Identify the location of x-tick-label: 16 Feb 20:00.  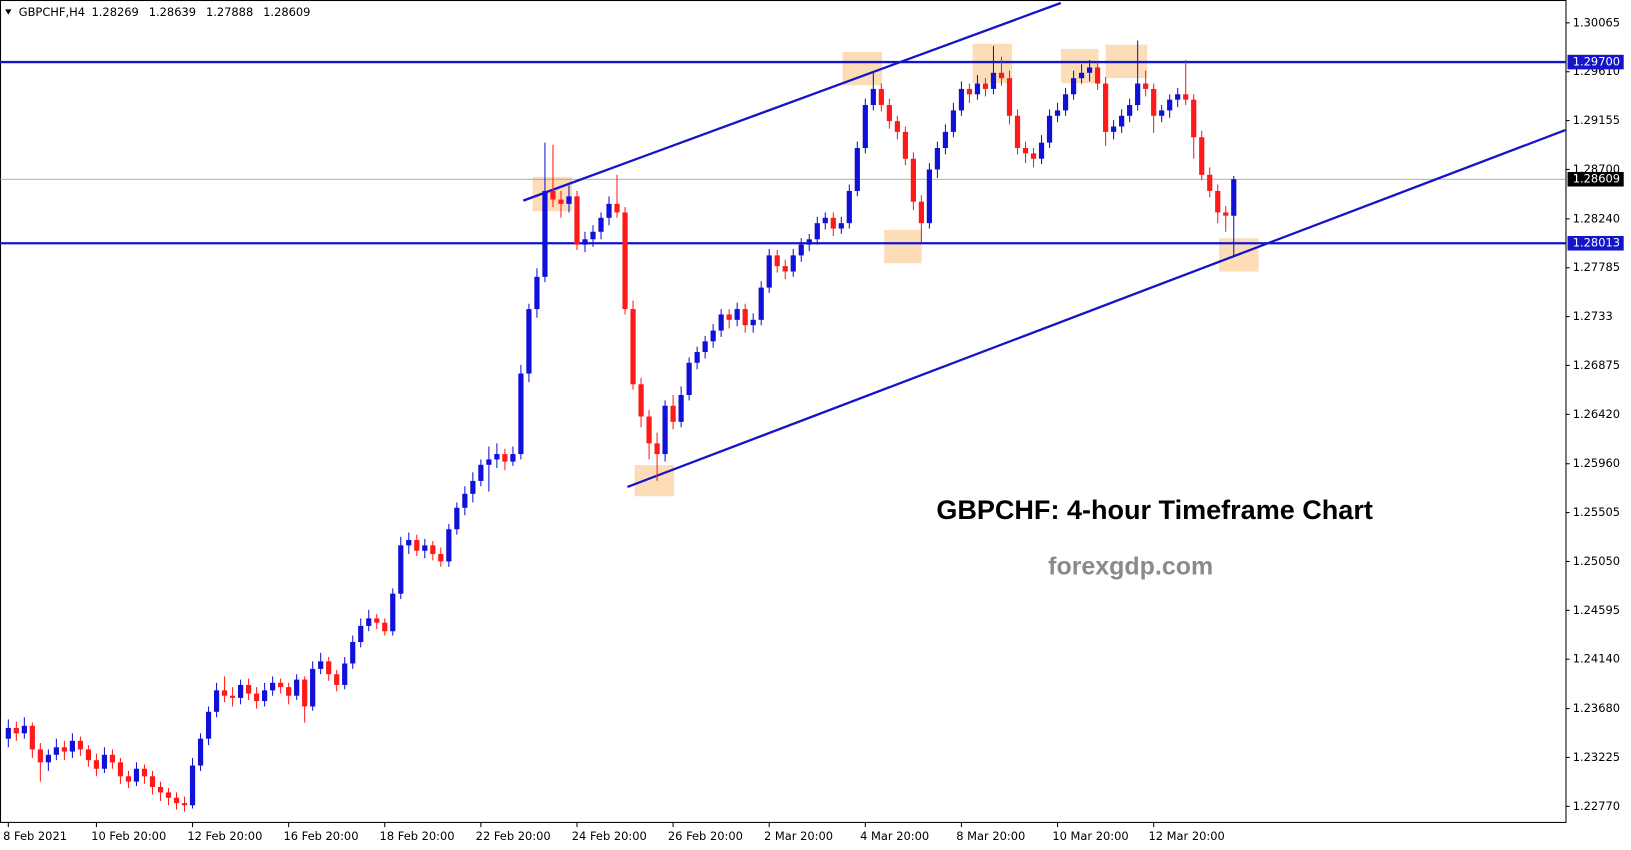
(320, 836).